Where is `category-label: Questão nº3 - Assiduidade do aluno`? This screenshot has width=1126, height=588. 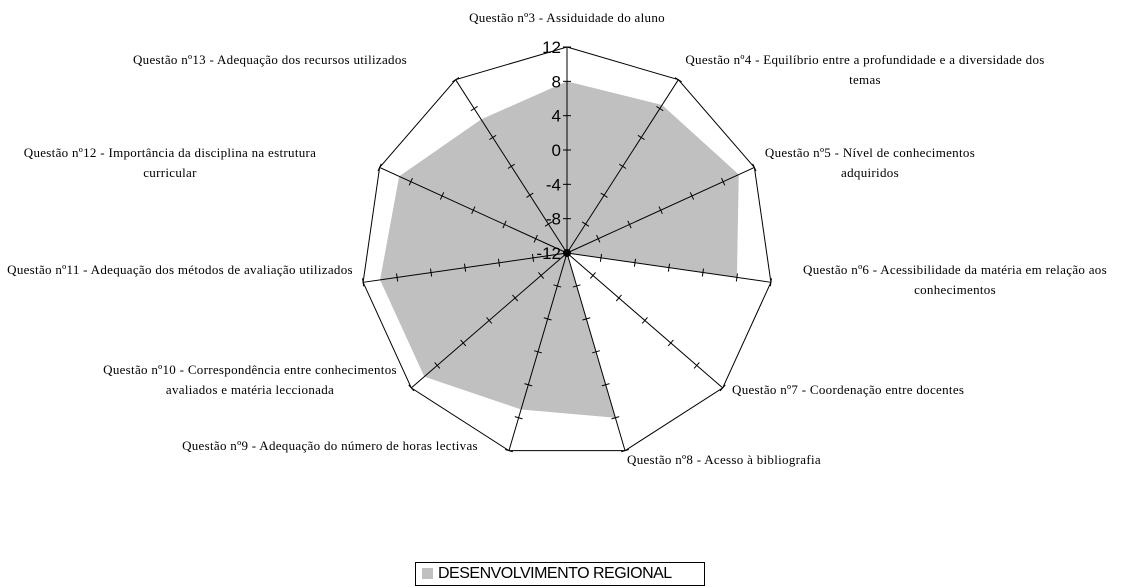 category-label: Questão nº3 - Assiduidade do aluno is located at coordinates (567, 17).